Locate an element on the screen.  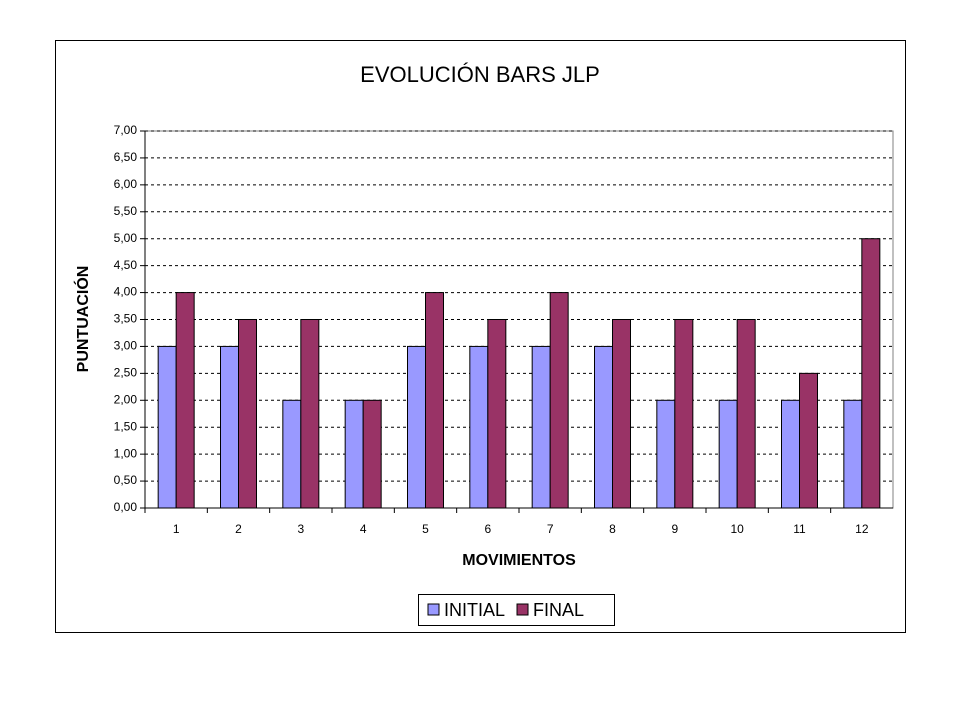
y-axis-title: PUNTUACIÓN is located at coordinates (82, 319).